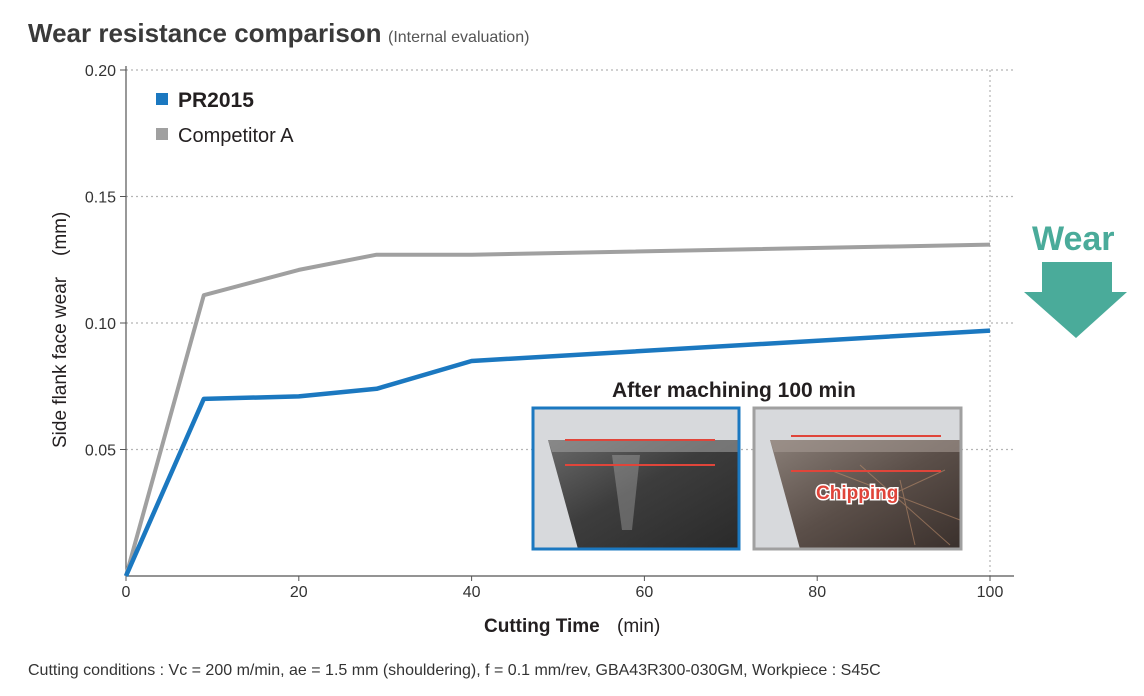 This screenshot has width=1144, height=696. I want to click on y-tick-label: 0.20, so click(100, 71).